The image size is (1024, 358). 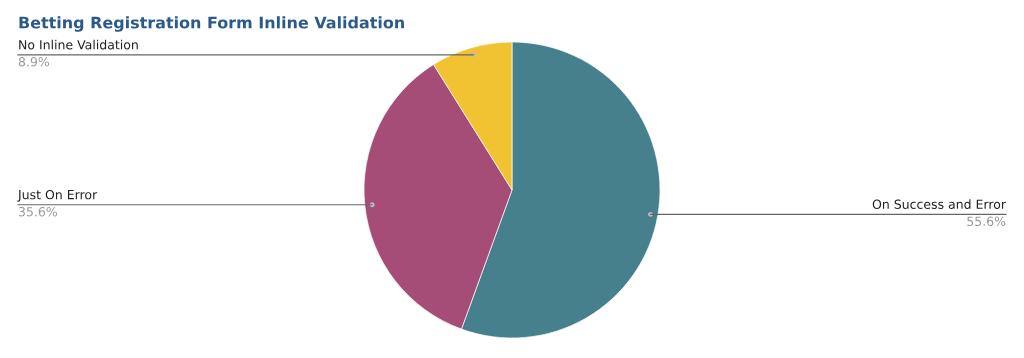 What do you see at coordinates (38, 211) in the screenshot?
I see `data-label: 35.6%` at bounding box center [38, 211].